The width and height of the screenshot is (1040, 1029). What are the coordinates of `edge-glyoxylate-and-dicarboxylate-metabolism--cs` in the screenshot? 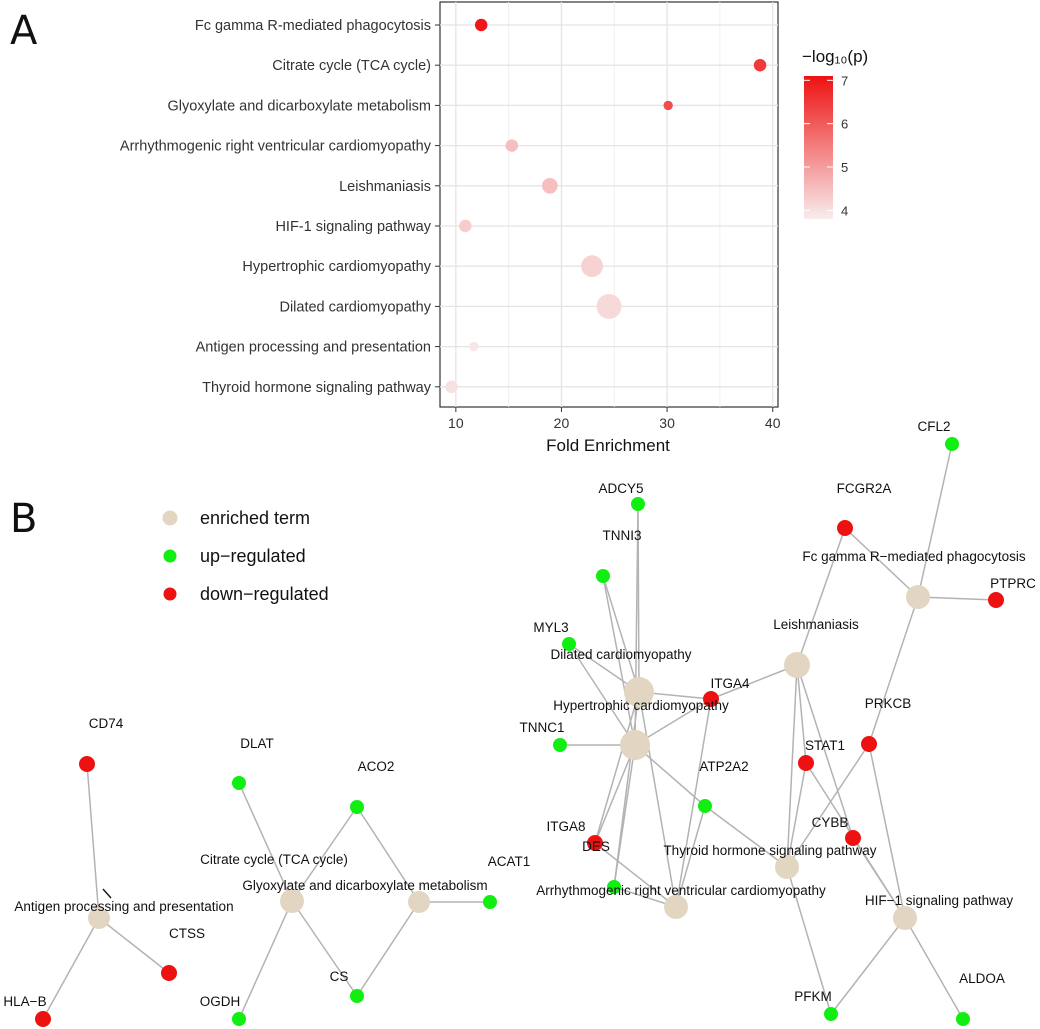 It's located at (388, 949).